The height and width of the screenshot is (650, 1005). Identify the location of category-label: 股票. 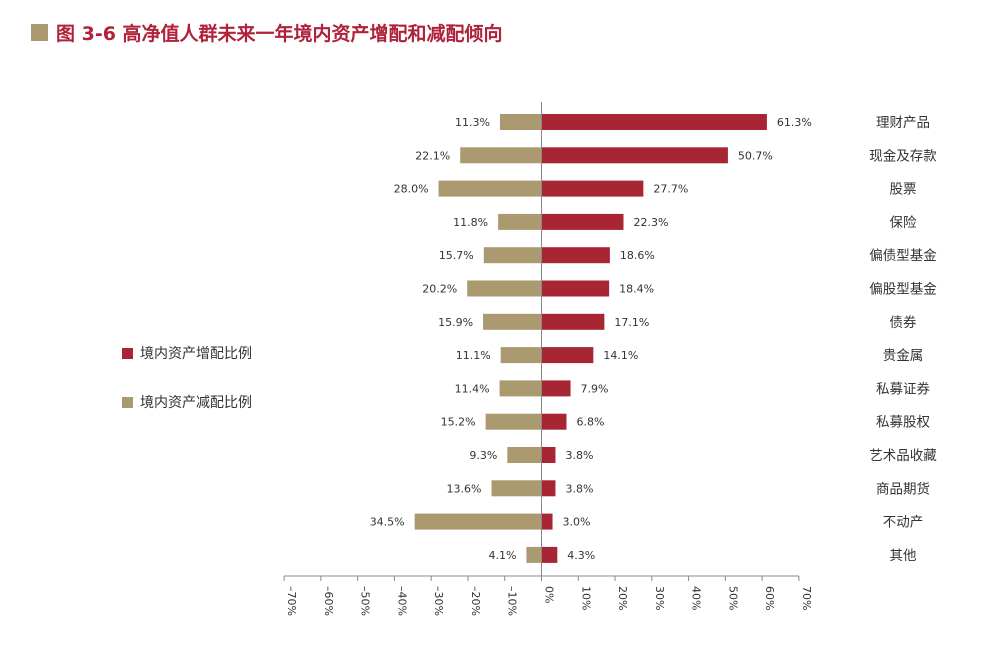
(903, 190).